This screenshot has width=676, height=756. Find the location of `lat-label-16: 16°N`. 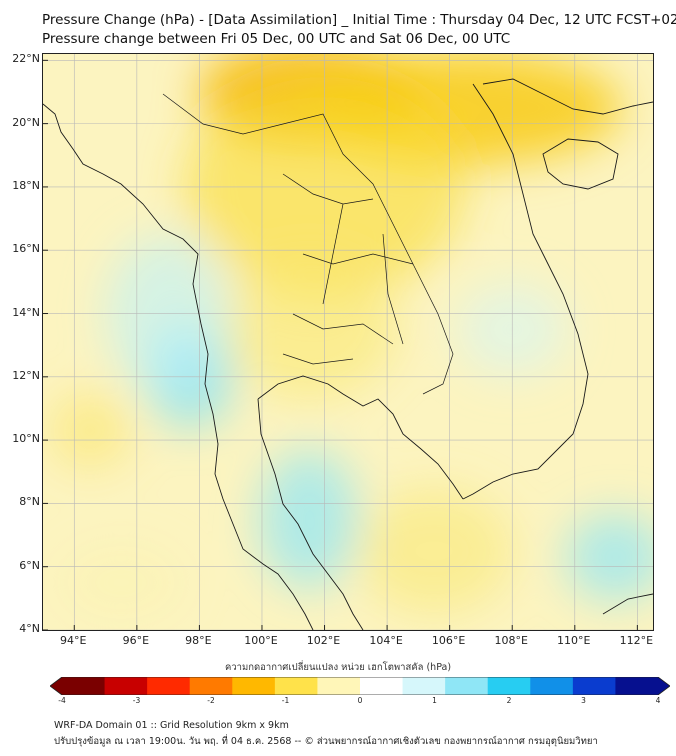

lat-label-16: 16°N is located at coordinates (26, 249).